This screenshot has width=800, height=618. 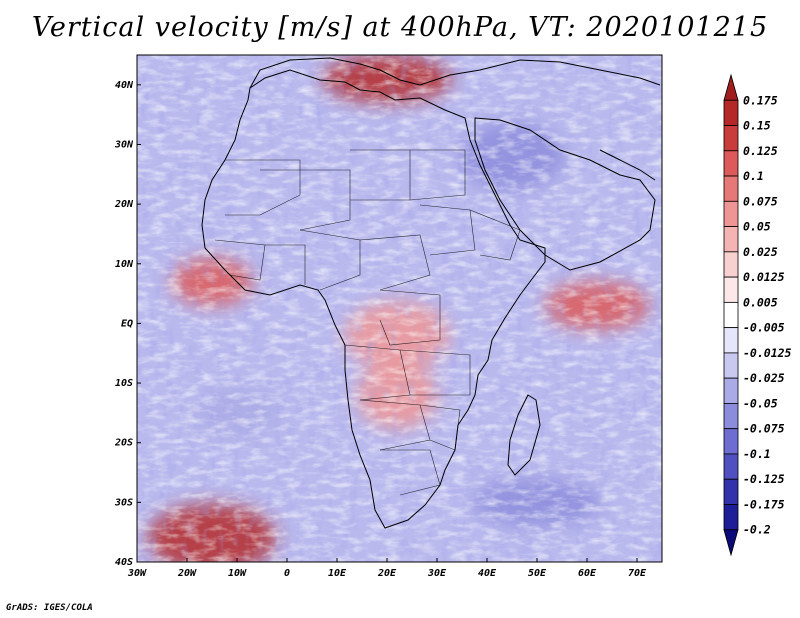 What do you see at coordinates (757, 454) in the screenshot?
I see `colorbar-label: -0.1` at bounding box center [757, 454].